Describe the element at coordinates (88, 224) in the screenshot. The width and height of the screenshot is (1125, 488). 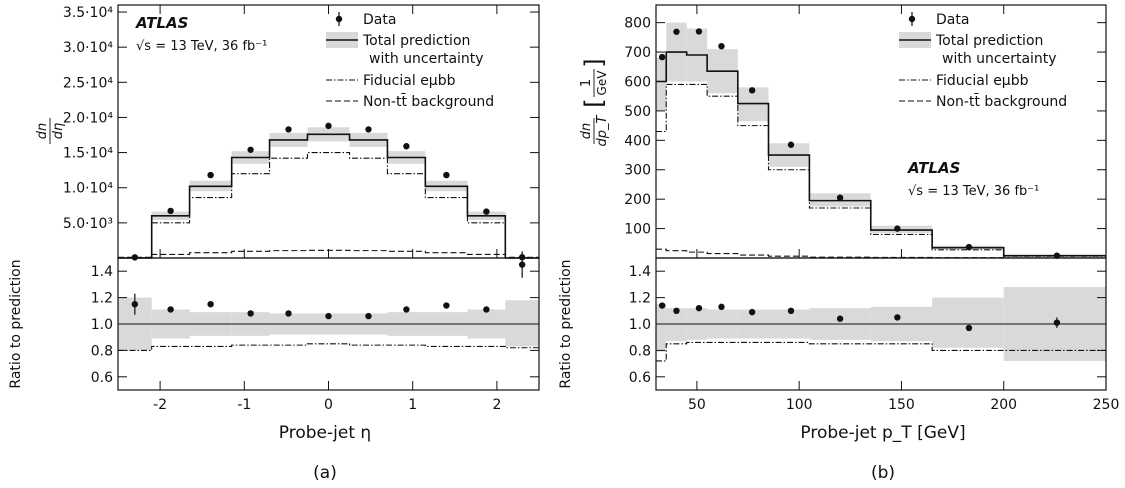
I see `y-tick-label: 5.0·10³` at that location.